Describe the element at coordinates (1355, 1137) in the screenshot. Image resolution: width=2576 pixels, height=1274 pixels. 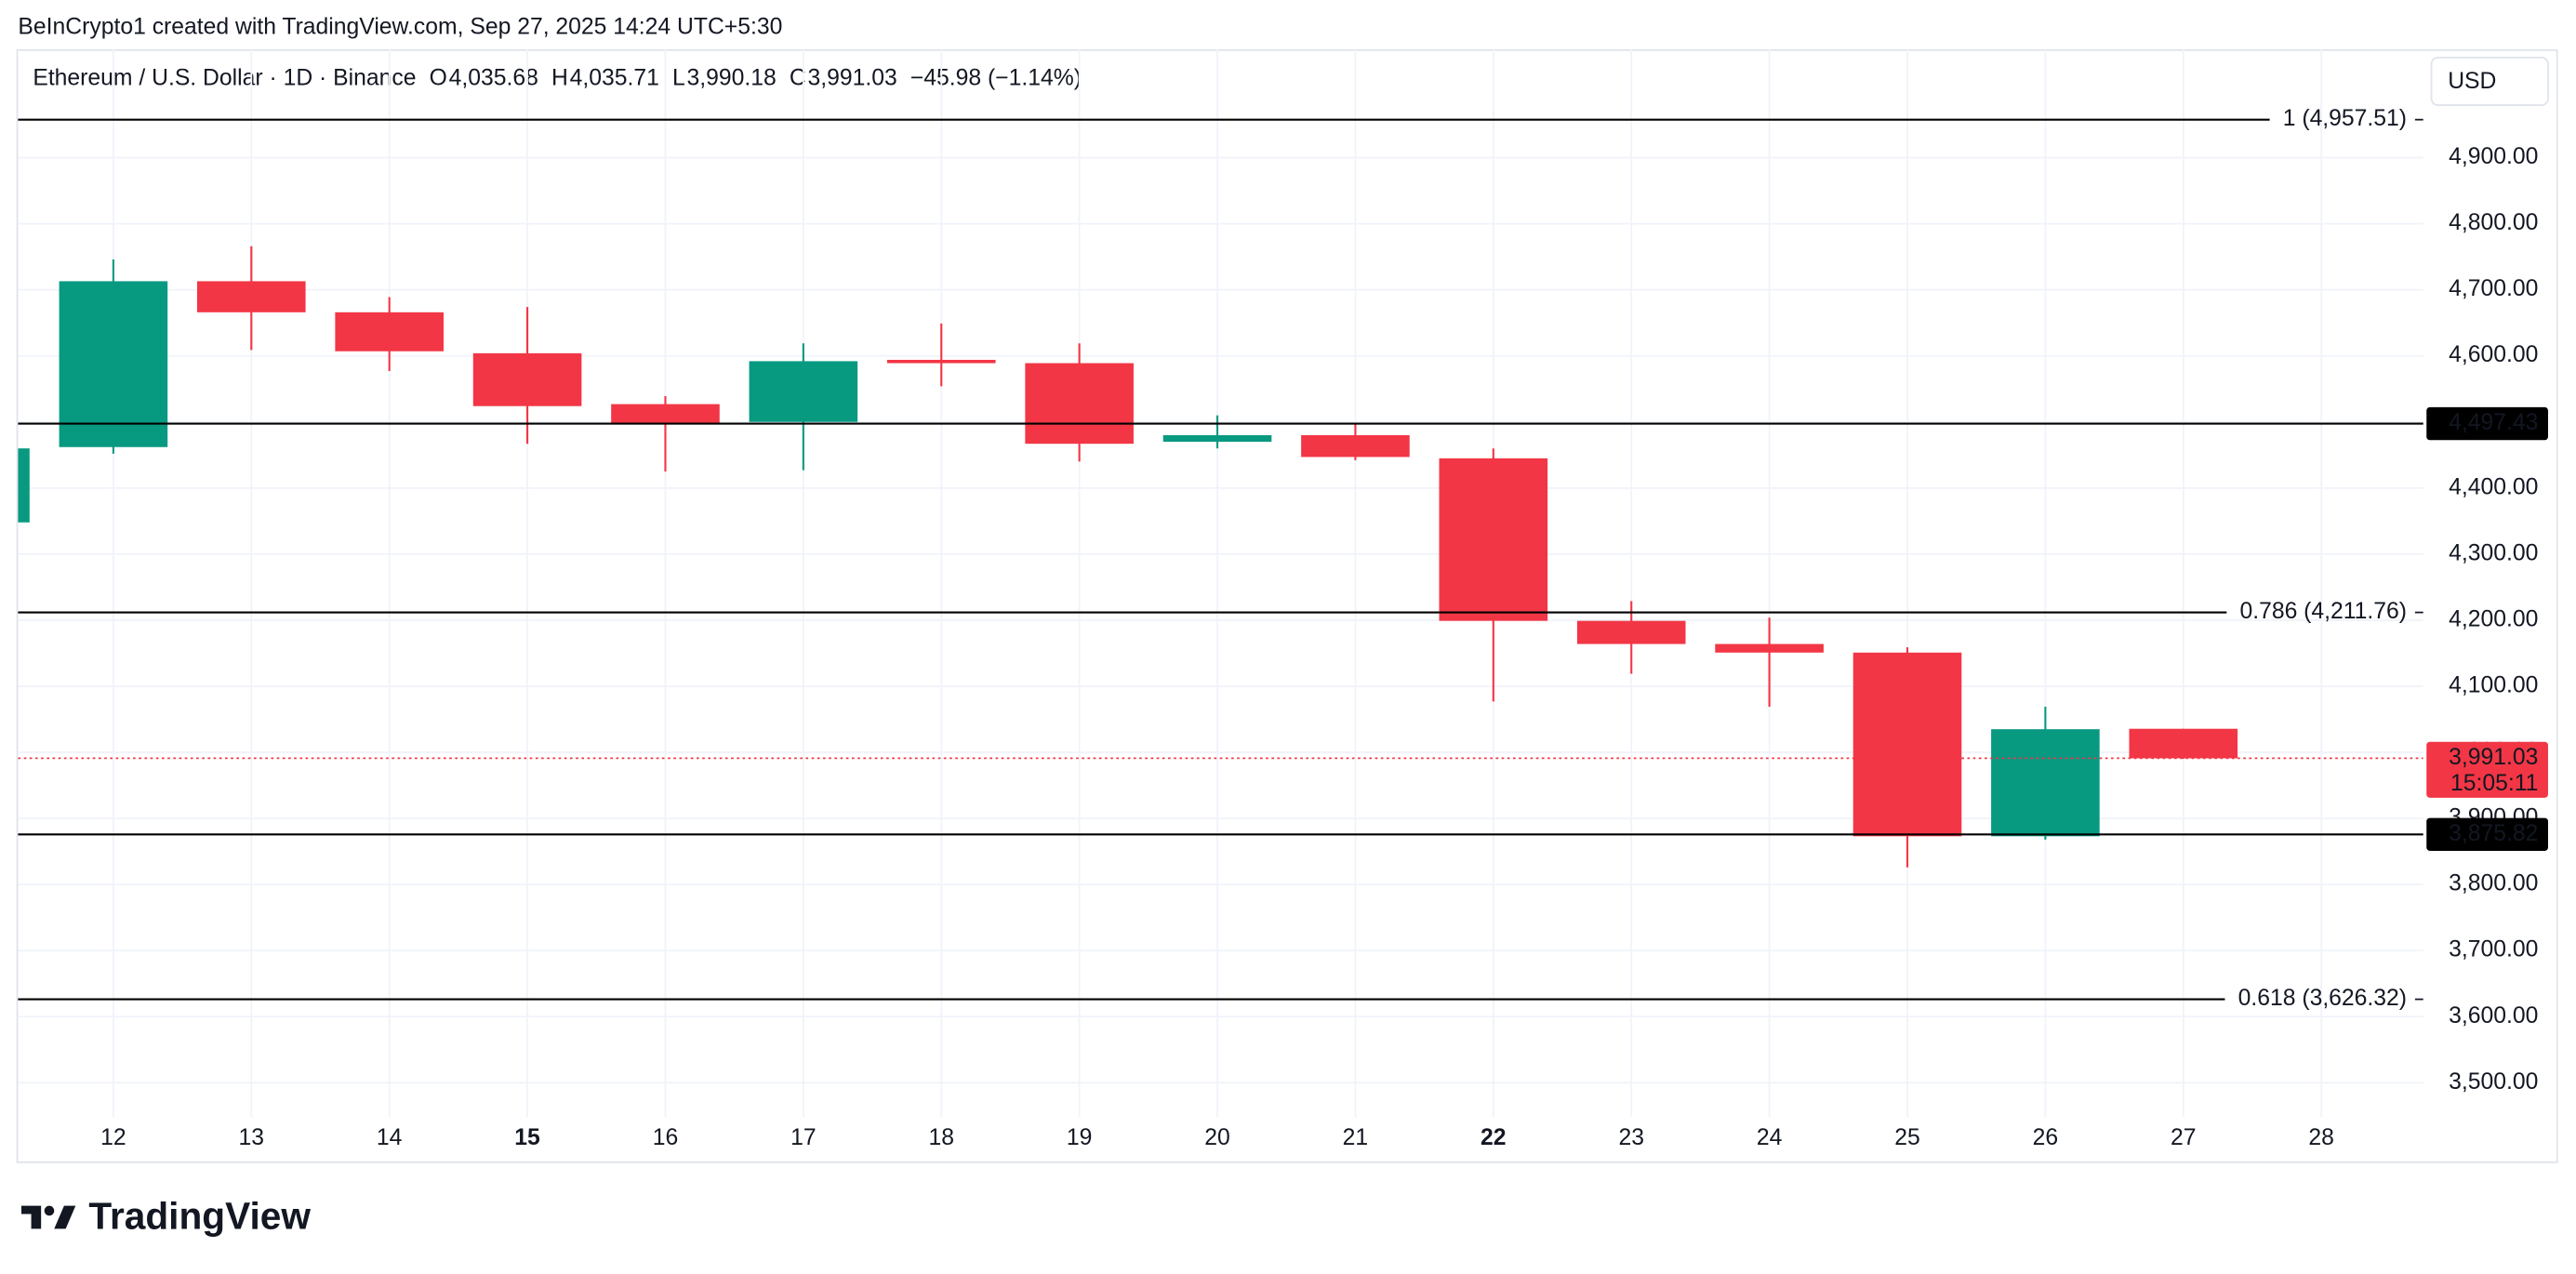
I see `x-tick-label: 21` at that location.